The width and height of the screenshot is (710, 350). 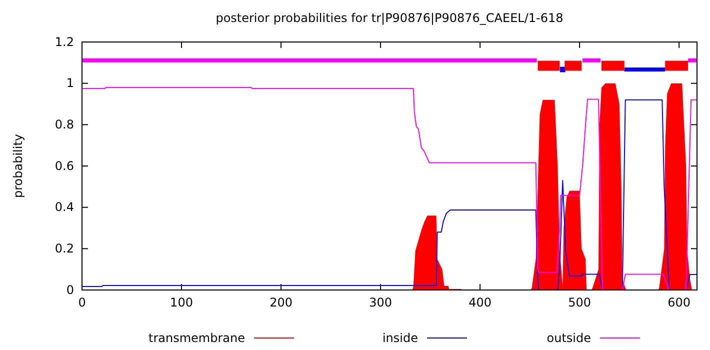 I want to click on x-tick-label: 300, so click(x=380, y=303).